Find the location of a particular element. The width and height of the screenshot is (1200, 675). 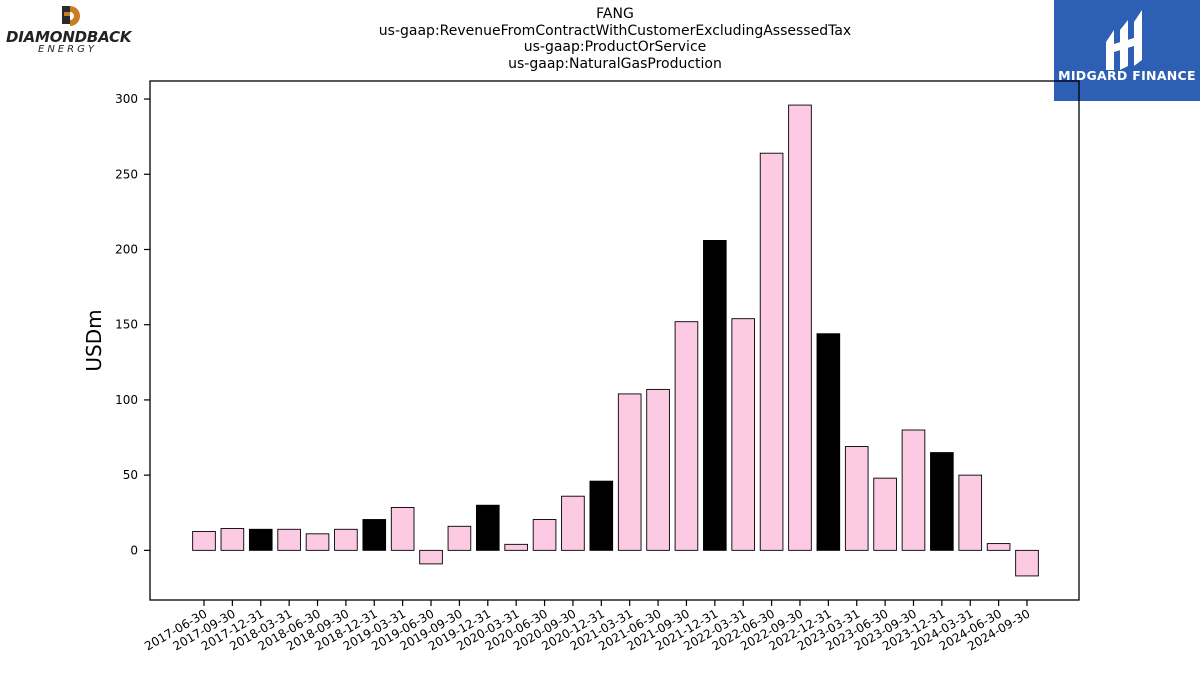

y-axis-label-group: USDm is located at coordinates (94, 340).